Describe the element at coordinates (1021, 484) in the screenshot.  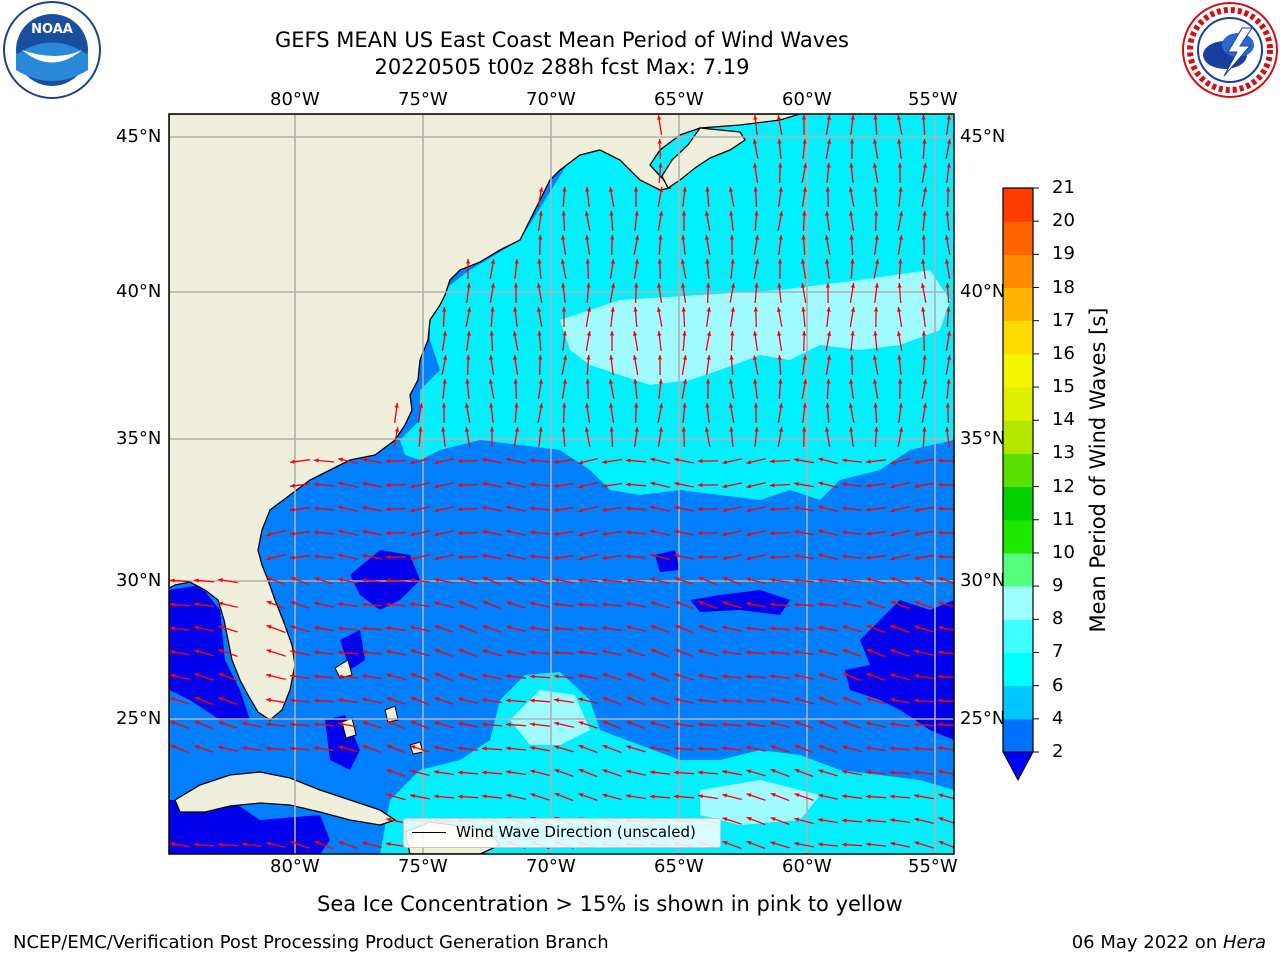
I see `colorbar` at that location.